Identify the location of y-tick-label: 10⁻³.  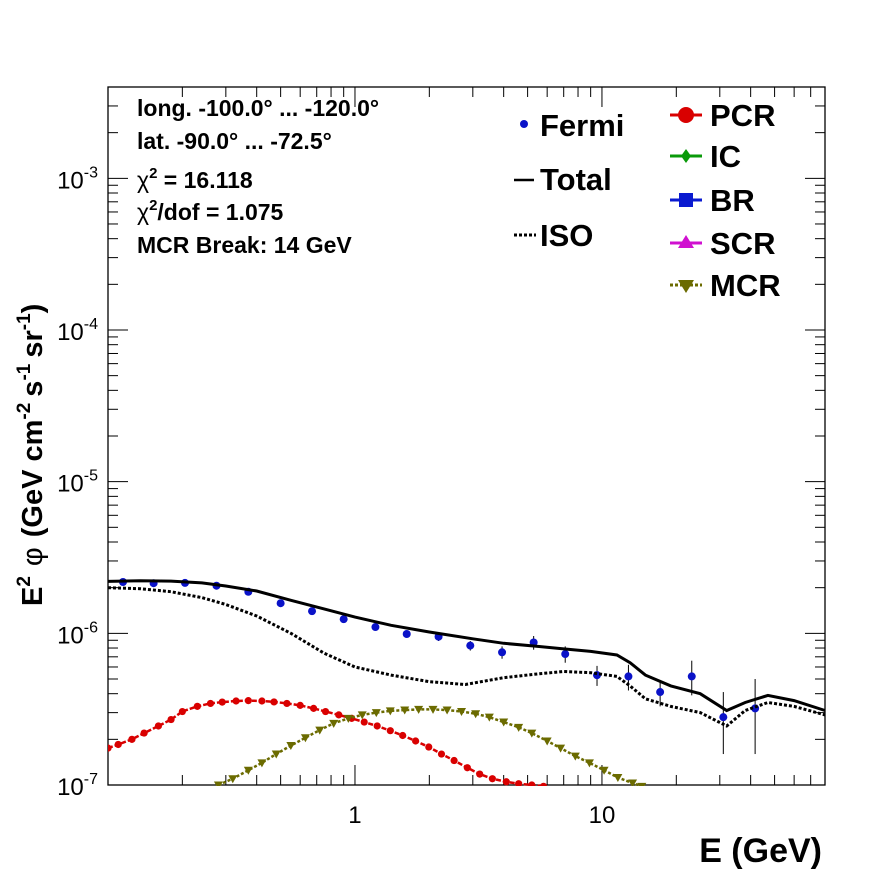
(77, 179).